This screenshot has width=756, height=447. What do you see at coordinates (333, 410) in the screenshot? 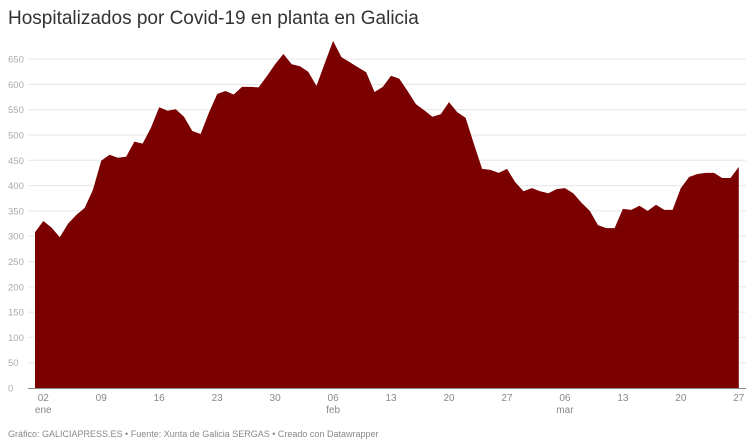
I see `x-month-label: feb` at bounding box center [333, 410].